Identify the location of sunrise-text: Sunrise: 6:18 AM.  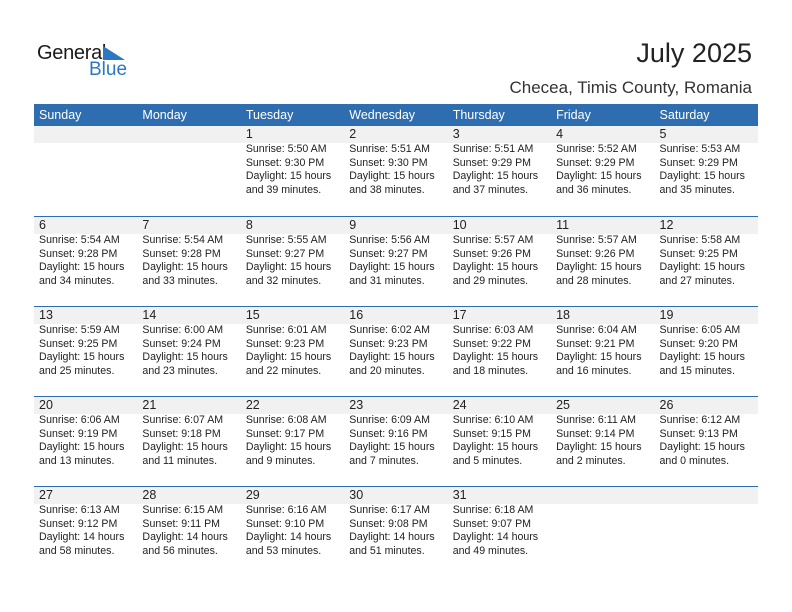
(493, 510).